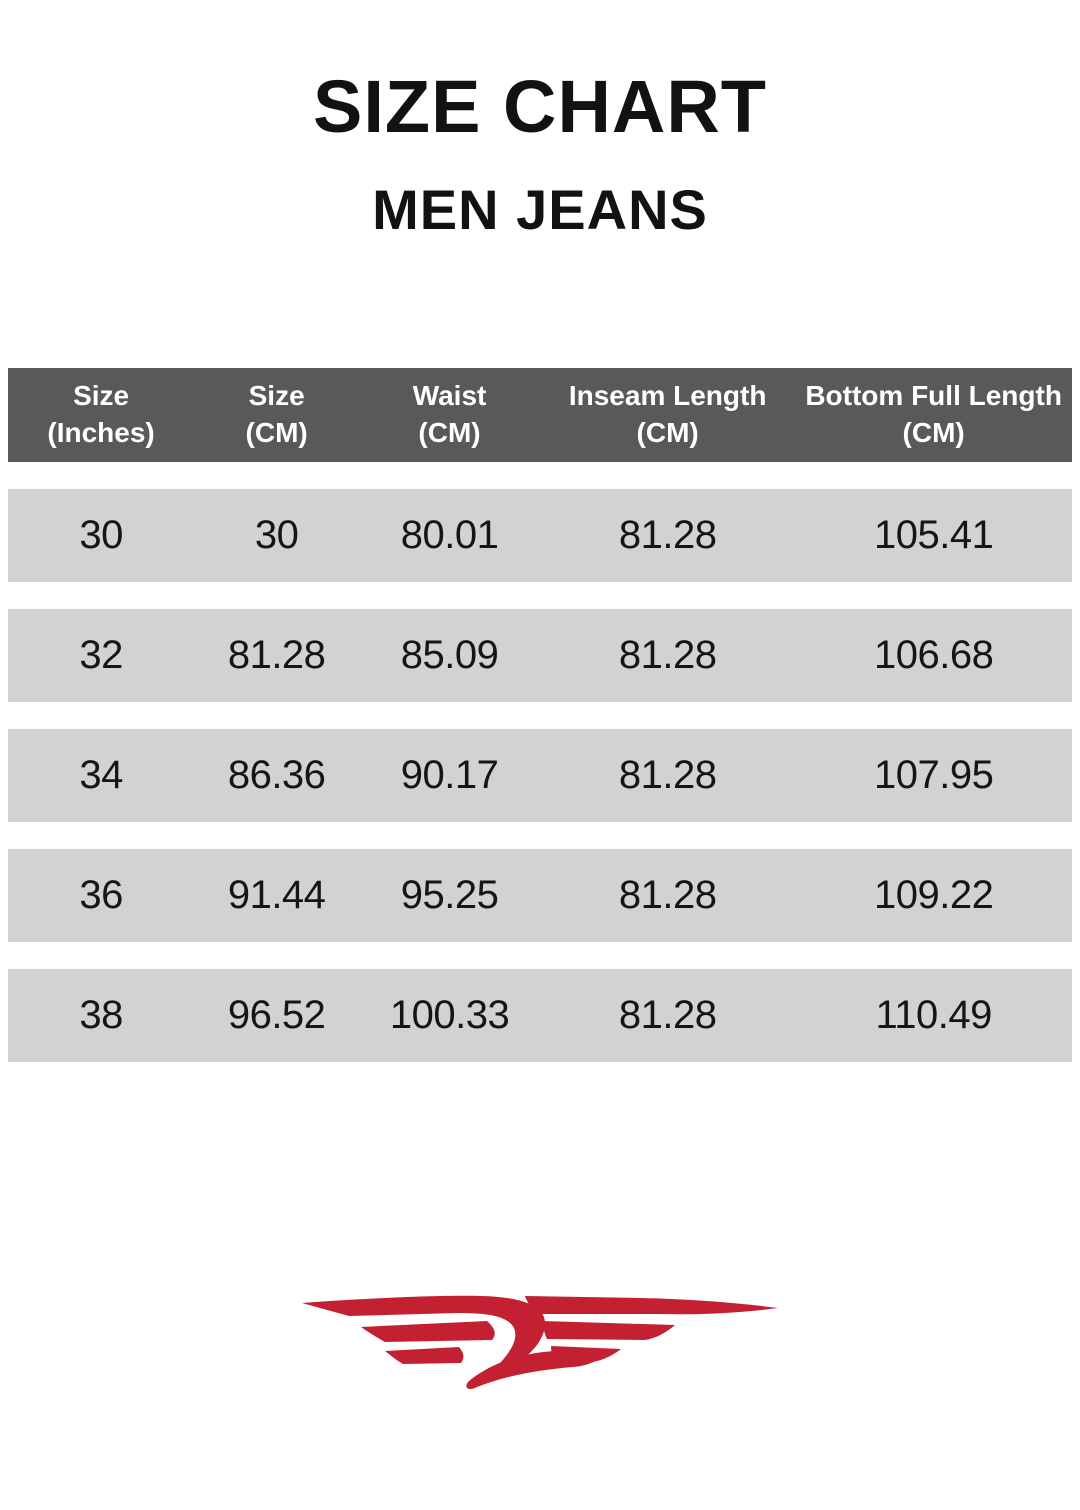  What do you see at coordinates (276, 414) in the screenshot?
I see `header-size-cm: Size (CM)` at bounding box center [276, 414].